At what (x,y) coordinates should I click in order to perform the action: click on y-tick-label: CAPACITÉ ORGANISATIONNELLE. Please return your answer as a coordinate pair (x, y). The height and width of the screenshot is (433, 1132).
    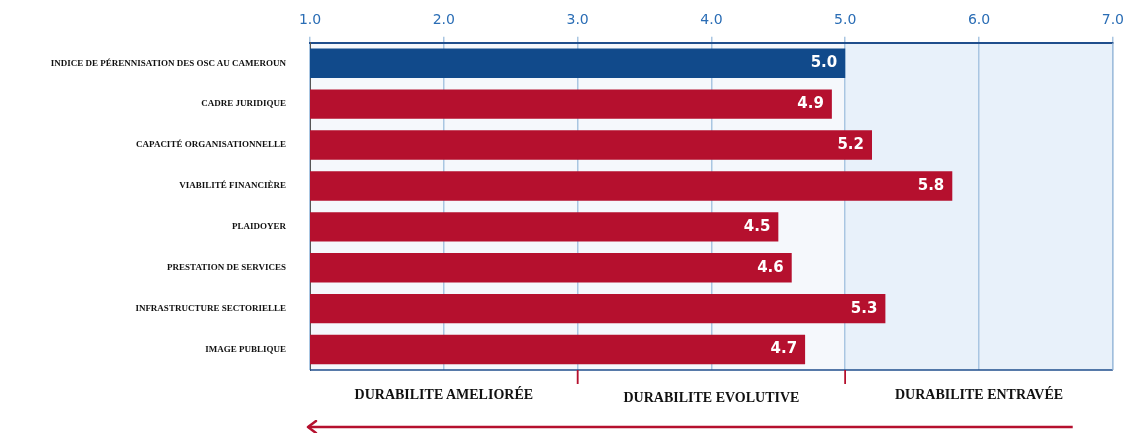
    Looking at the image, I should click on (211, 144).